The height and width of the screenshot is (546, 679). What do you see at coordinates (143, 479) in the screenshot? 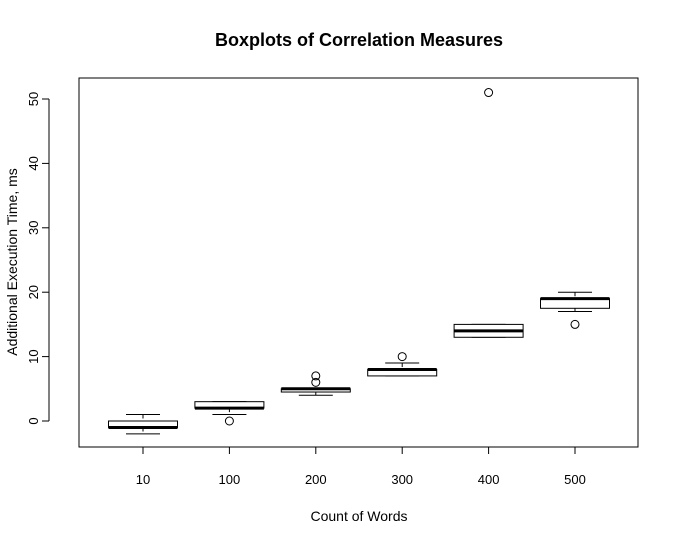
I see `x-tick-label: 10` at bounding box center [143, 479].